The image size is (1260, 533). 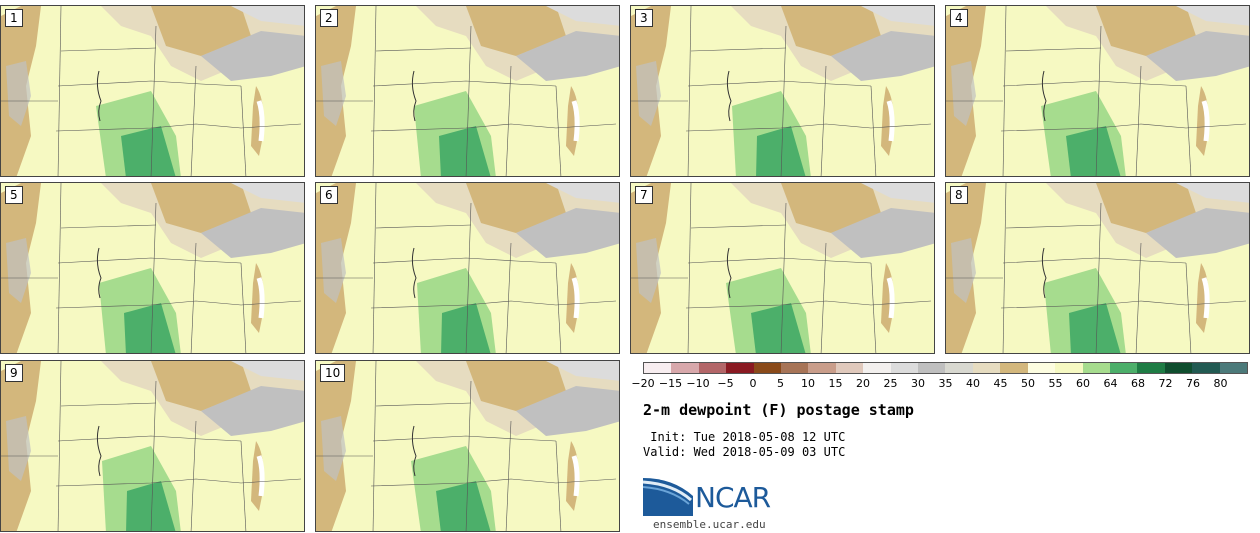 What do you see at coordinates (1055, 383) in the screenshot?
I see `colorbar-tick-label: 55` at bounding box center [1055, 383].